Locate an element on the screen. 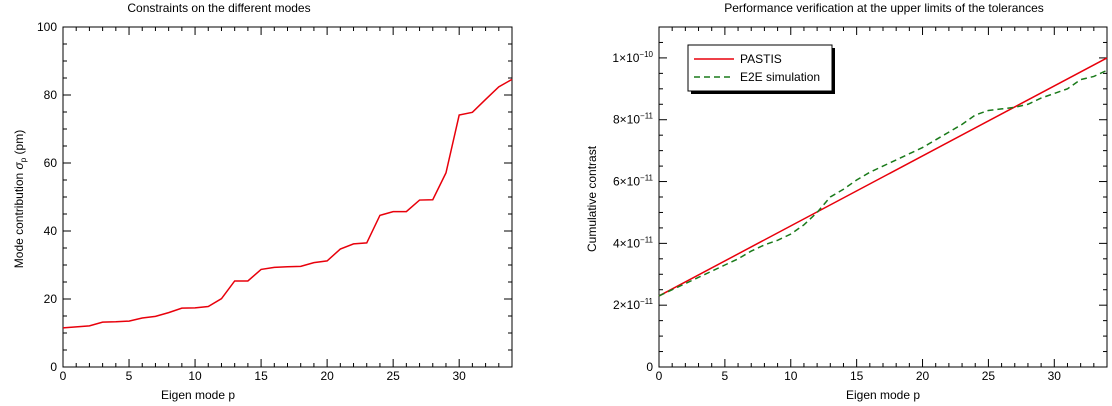  y-axis-label: Mode contribution σp (pm) is located at coordinates (20, 199).